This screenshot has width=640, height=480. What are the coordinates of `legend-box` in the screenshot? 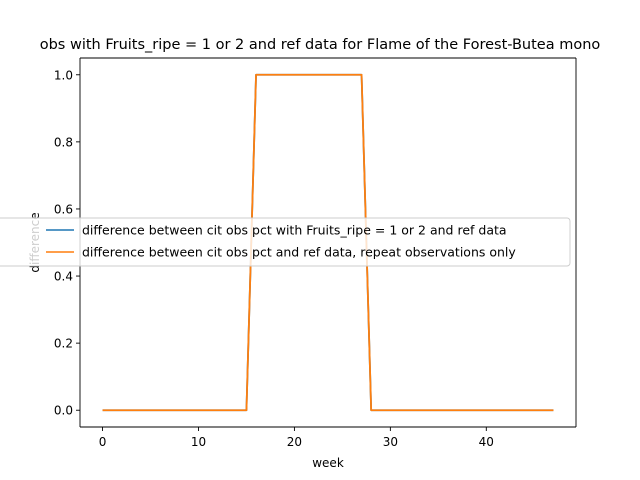 It's located at (285, 242).